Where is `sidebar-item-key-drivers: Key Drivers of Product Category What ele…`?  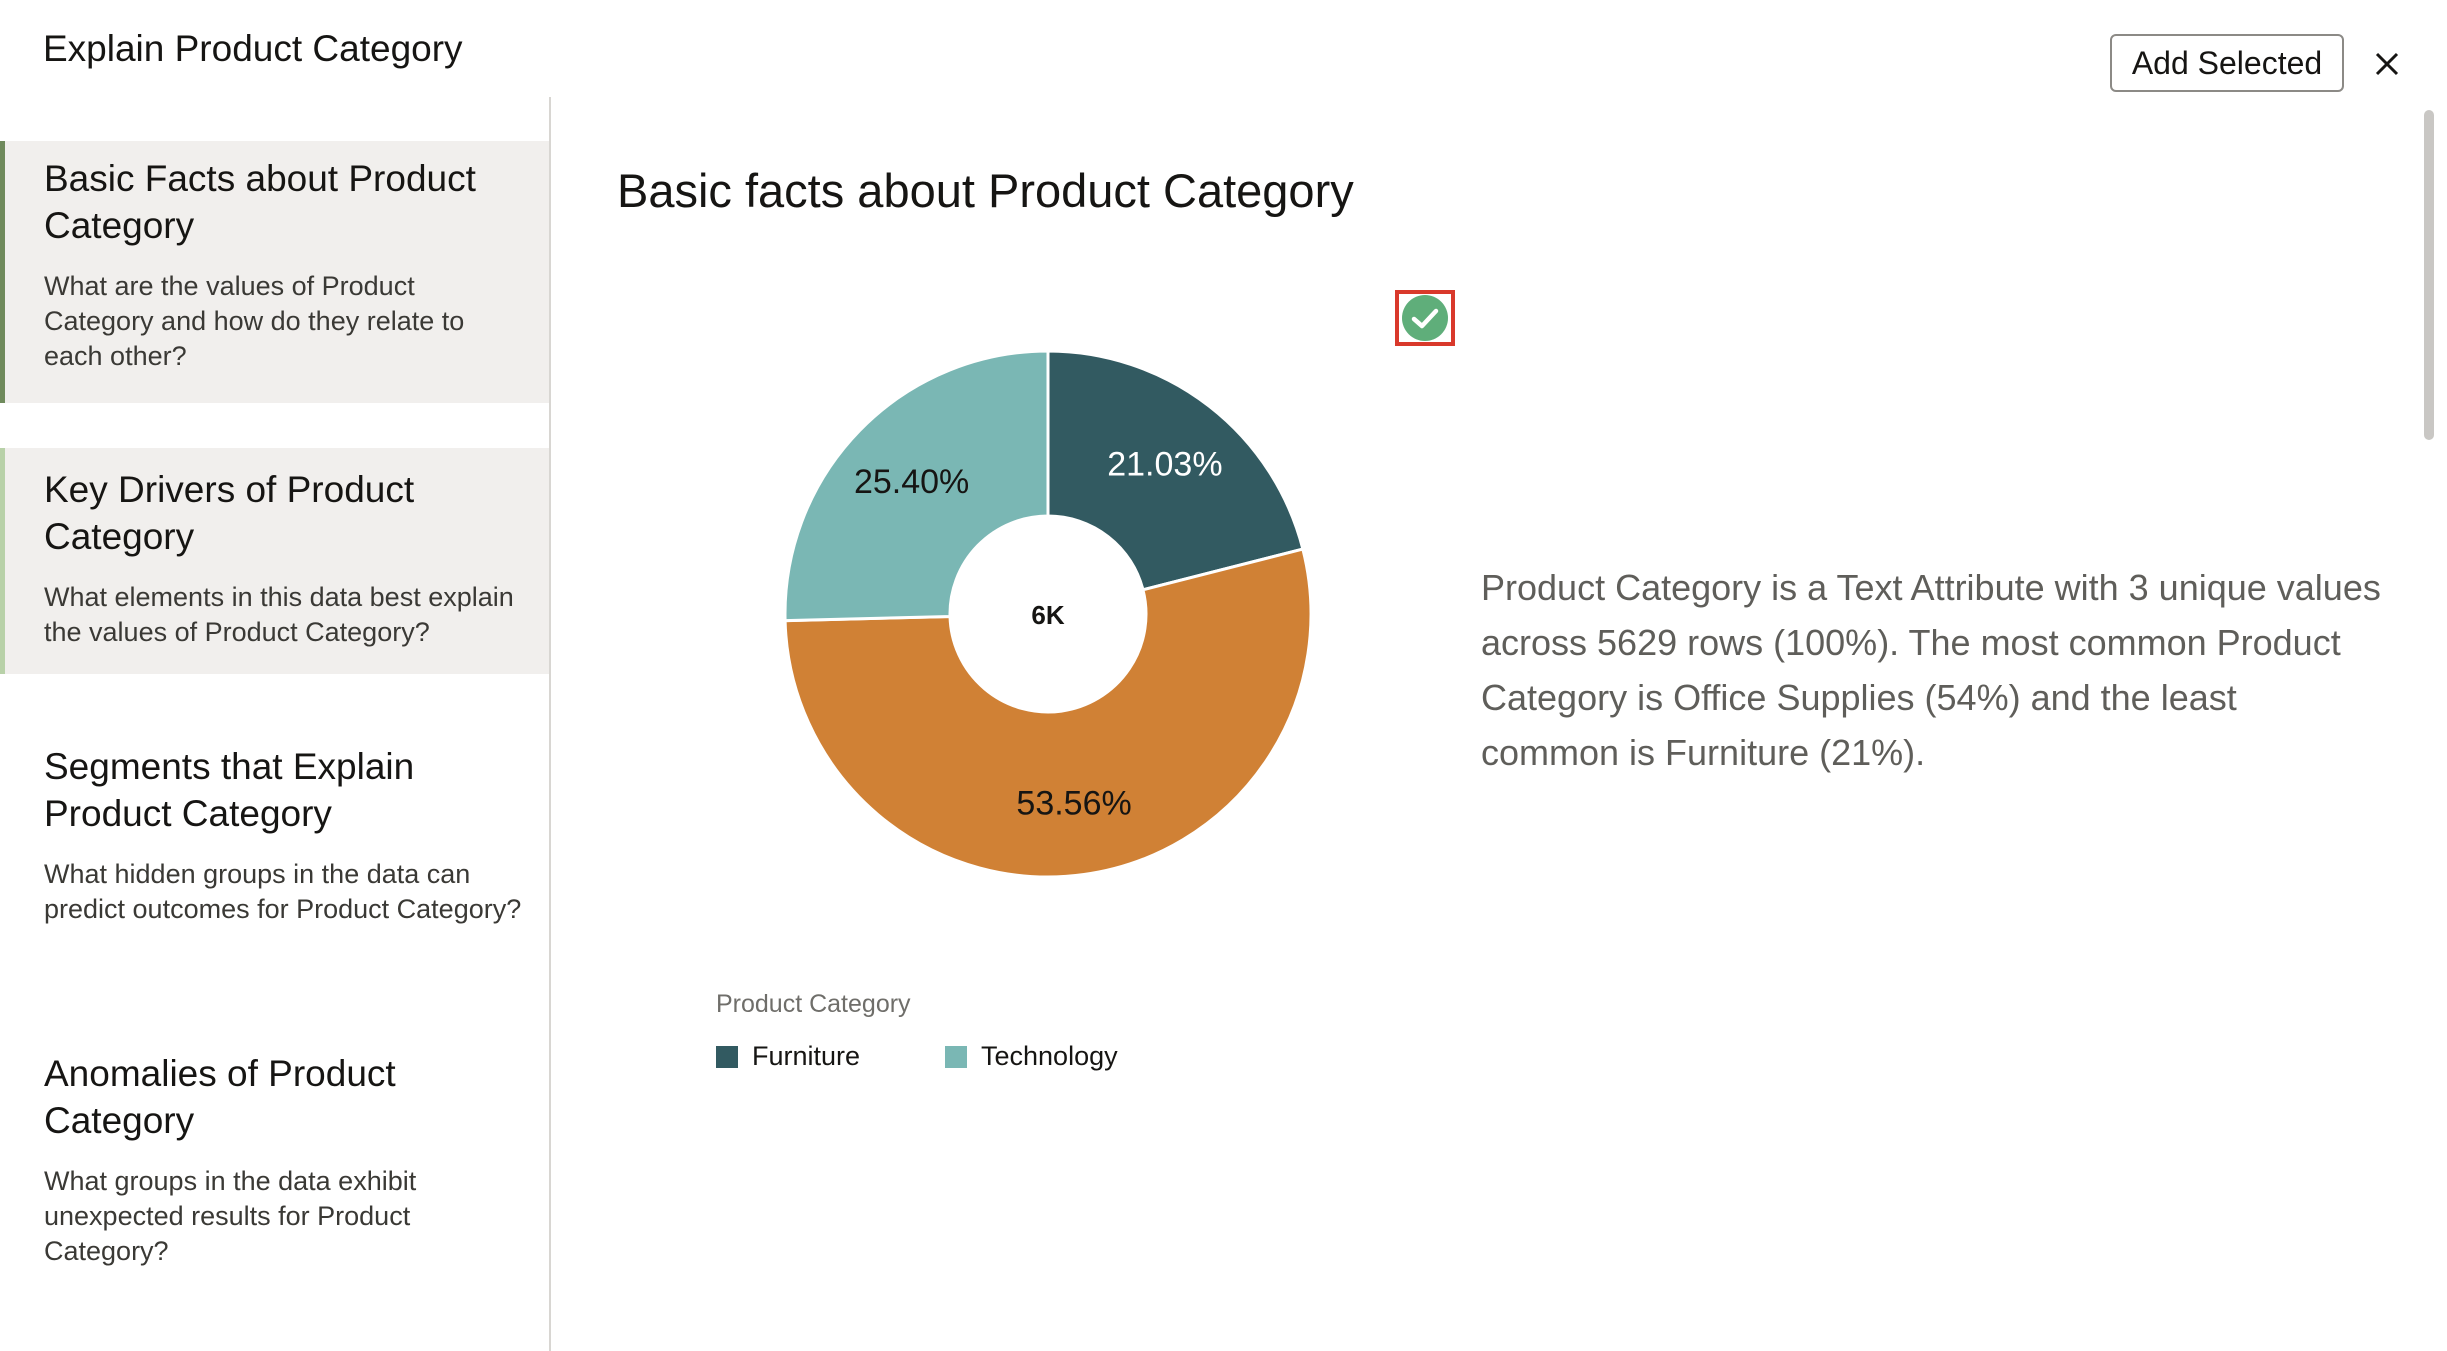 sidebar-item-key-drivers: Key Drivers of Product Category What ele… is located at coordinates (274, 561).